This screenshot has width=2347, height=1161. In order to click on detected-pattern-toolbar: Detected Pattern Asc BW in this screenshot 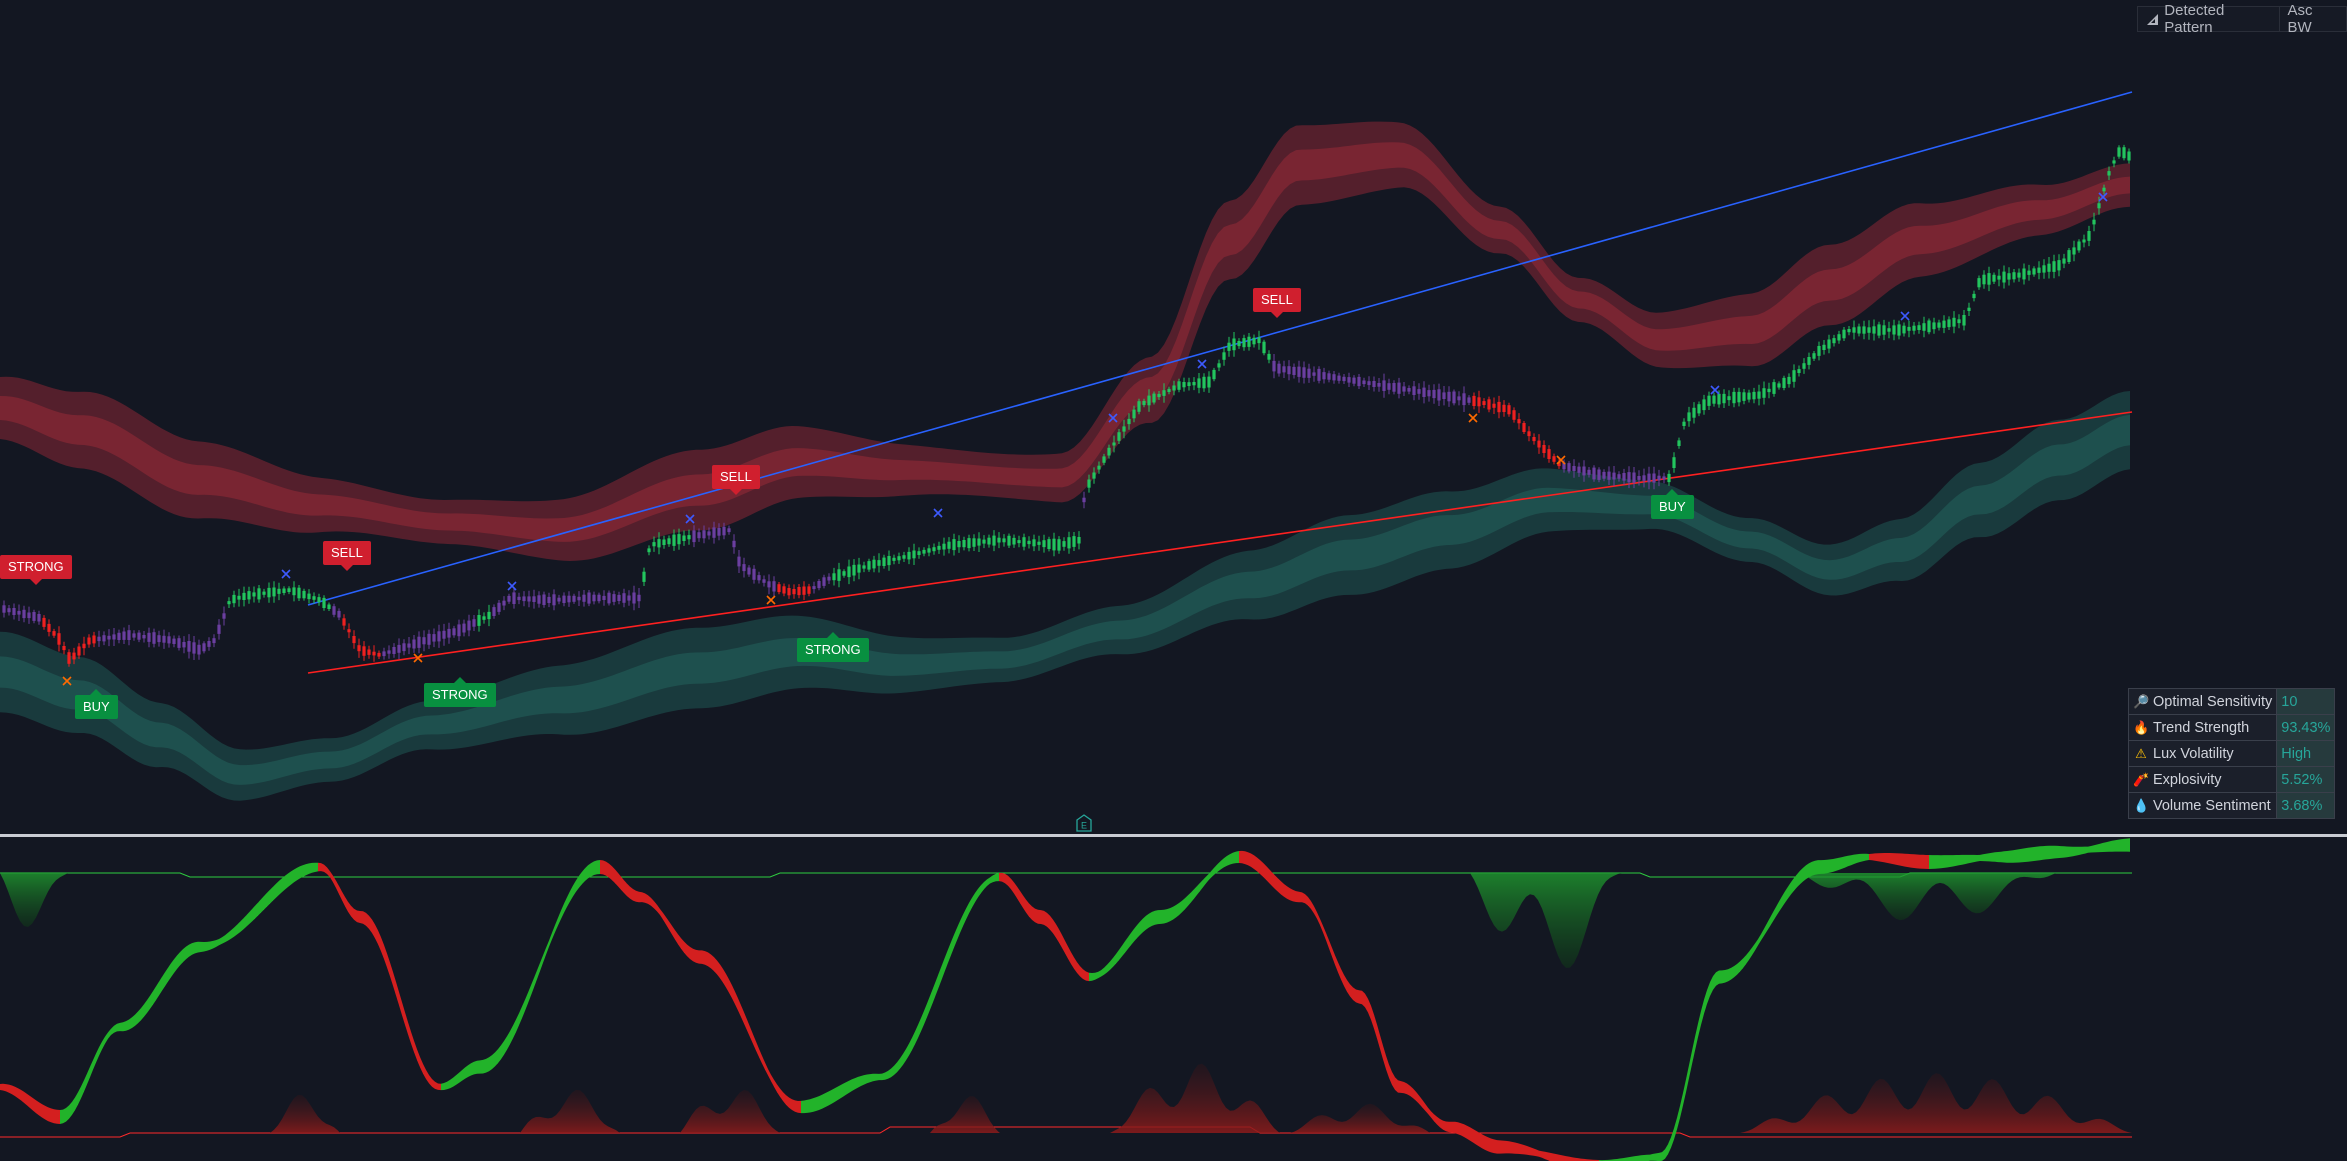, I will do `click(2242, 19)`.